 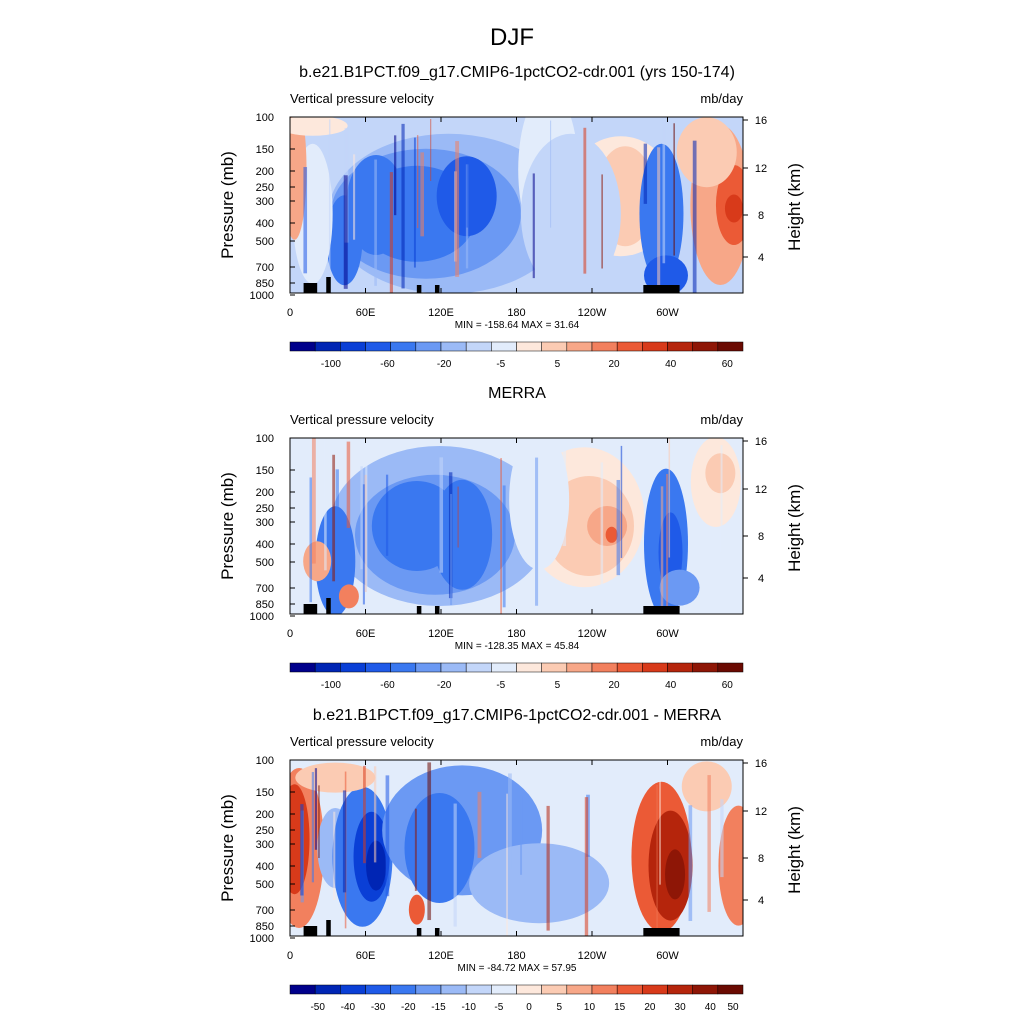 What do you see at coordinates (468, 1007) in the screenshot?
I see `colorbar-label: -10` at bounding box center [468, 1007].